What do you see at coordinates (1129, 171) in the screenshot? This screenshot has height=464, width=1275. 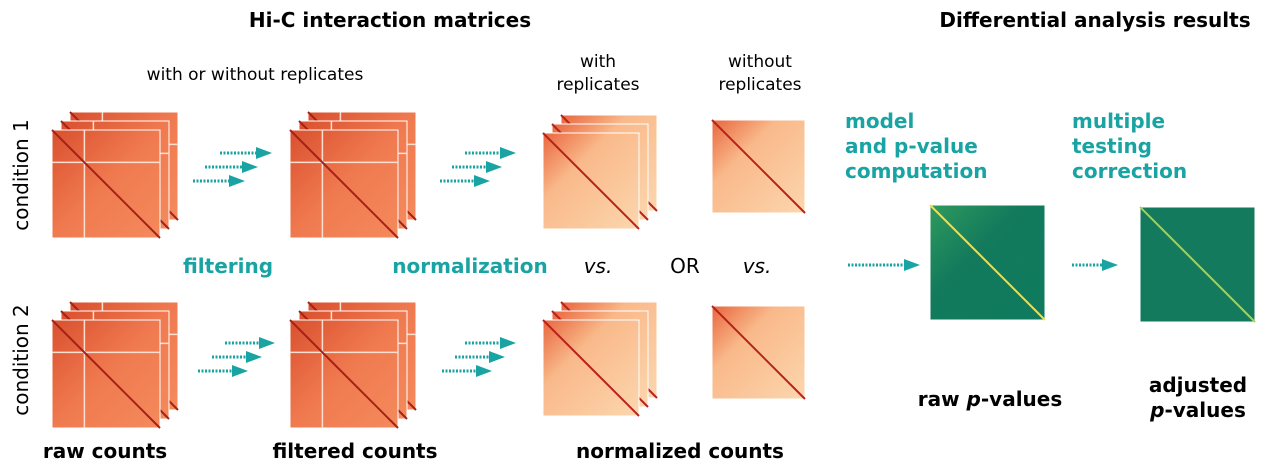 I see `correction-label: correction` at bounding box center [1129, 171].